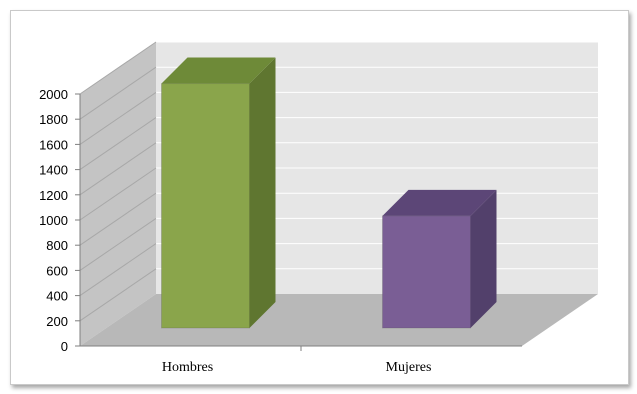 The width and height of the screenshot is (637, 394). What do you see at coordinates (53, 195) in the screenshot?
I see `y-tick-label: 1200` at bounding box center [53, 195].